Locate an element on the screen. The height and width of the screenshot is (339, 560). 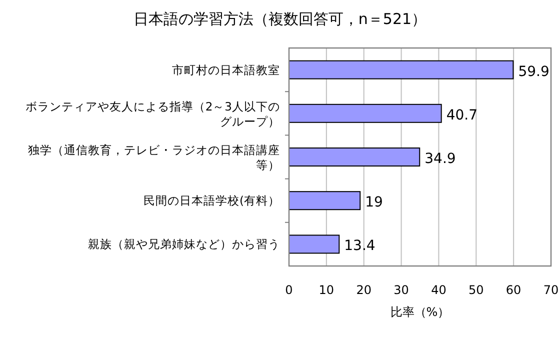
xtick: 40 is located at coordinates (438, 290).